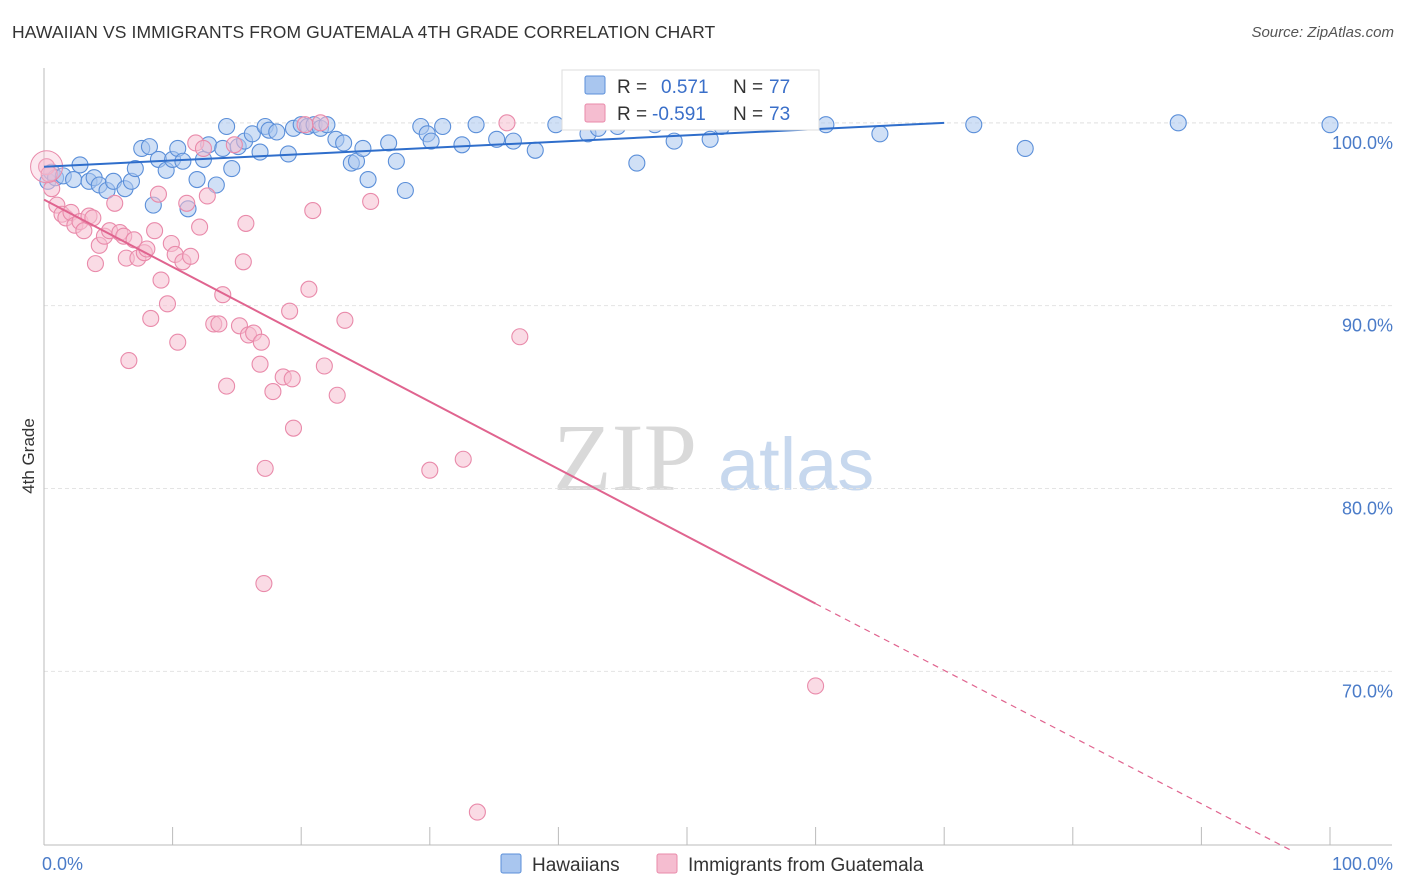 This screenshot has height=892, width=1406. I want to click on legend-n-value-1: 77, so click(779, 87).